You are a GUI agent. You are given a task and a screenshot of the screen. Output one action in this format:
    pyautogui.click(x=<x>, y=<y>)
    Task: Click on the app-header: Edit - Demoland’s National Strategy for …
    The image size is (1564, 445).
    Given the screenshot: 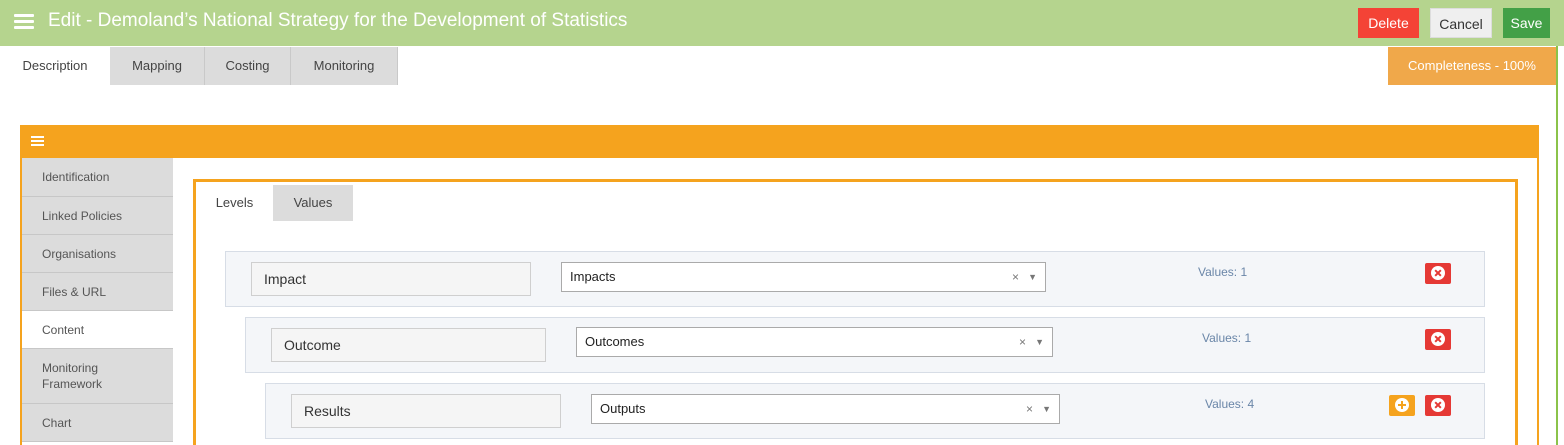 What is the action you would take?
    pyautogui.click(x=782, y=23)
    